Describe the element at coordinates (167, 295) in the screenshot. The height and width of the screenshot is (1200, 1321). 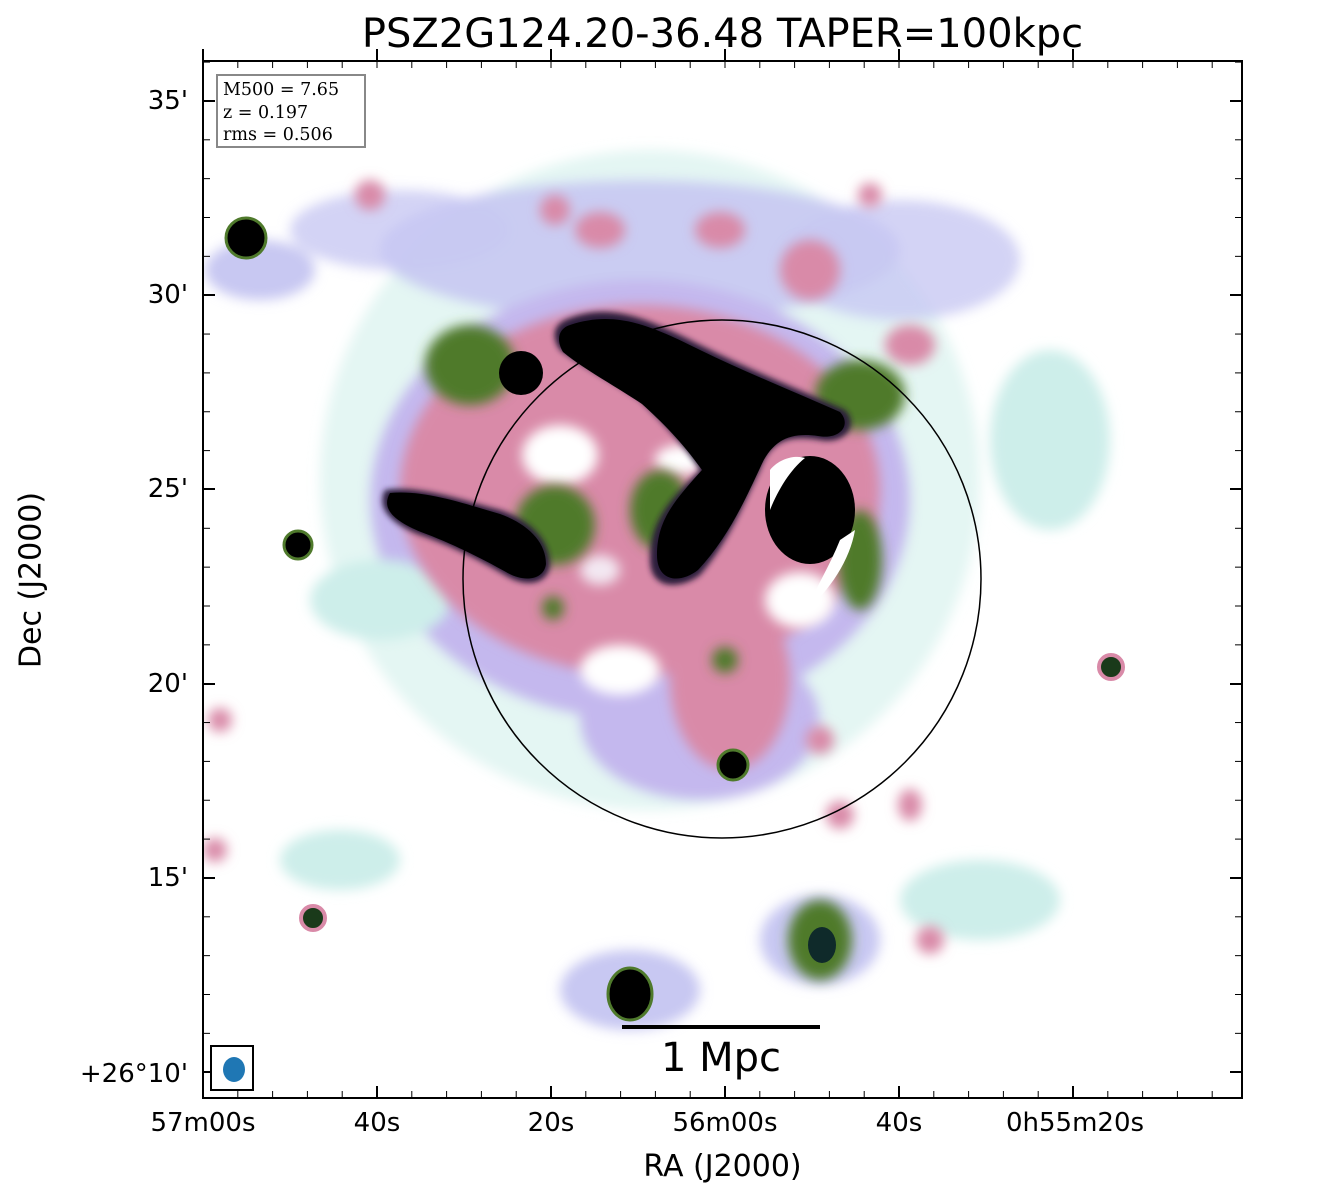
I see `y-tick-label: 30'` at that location.